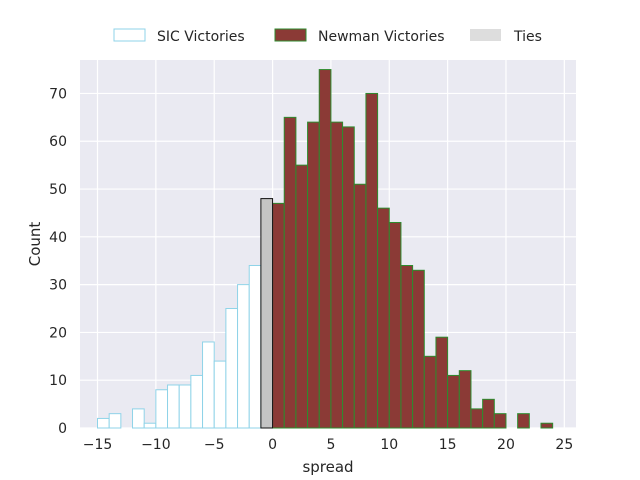 The image size is (640, 480). Describe the element at coordinates (35, 244) in the screenshot. I see `y-axis-label: Count` at that location.